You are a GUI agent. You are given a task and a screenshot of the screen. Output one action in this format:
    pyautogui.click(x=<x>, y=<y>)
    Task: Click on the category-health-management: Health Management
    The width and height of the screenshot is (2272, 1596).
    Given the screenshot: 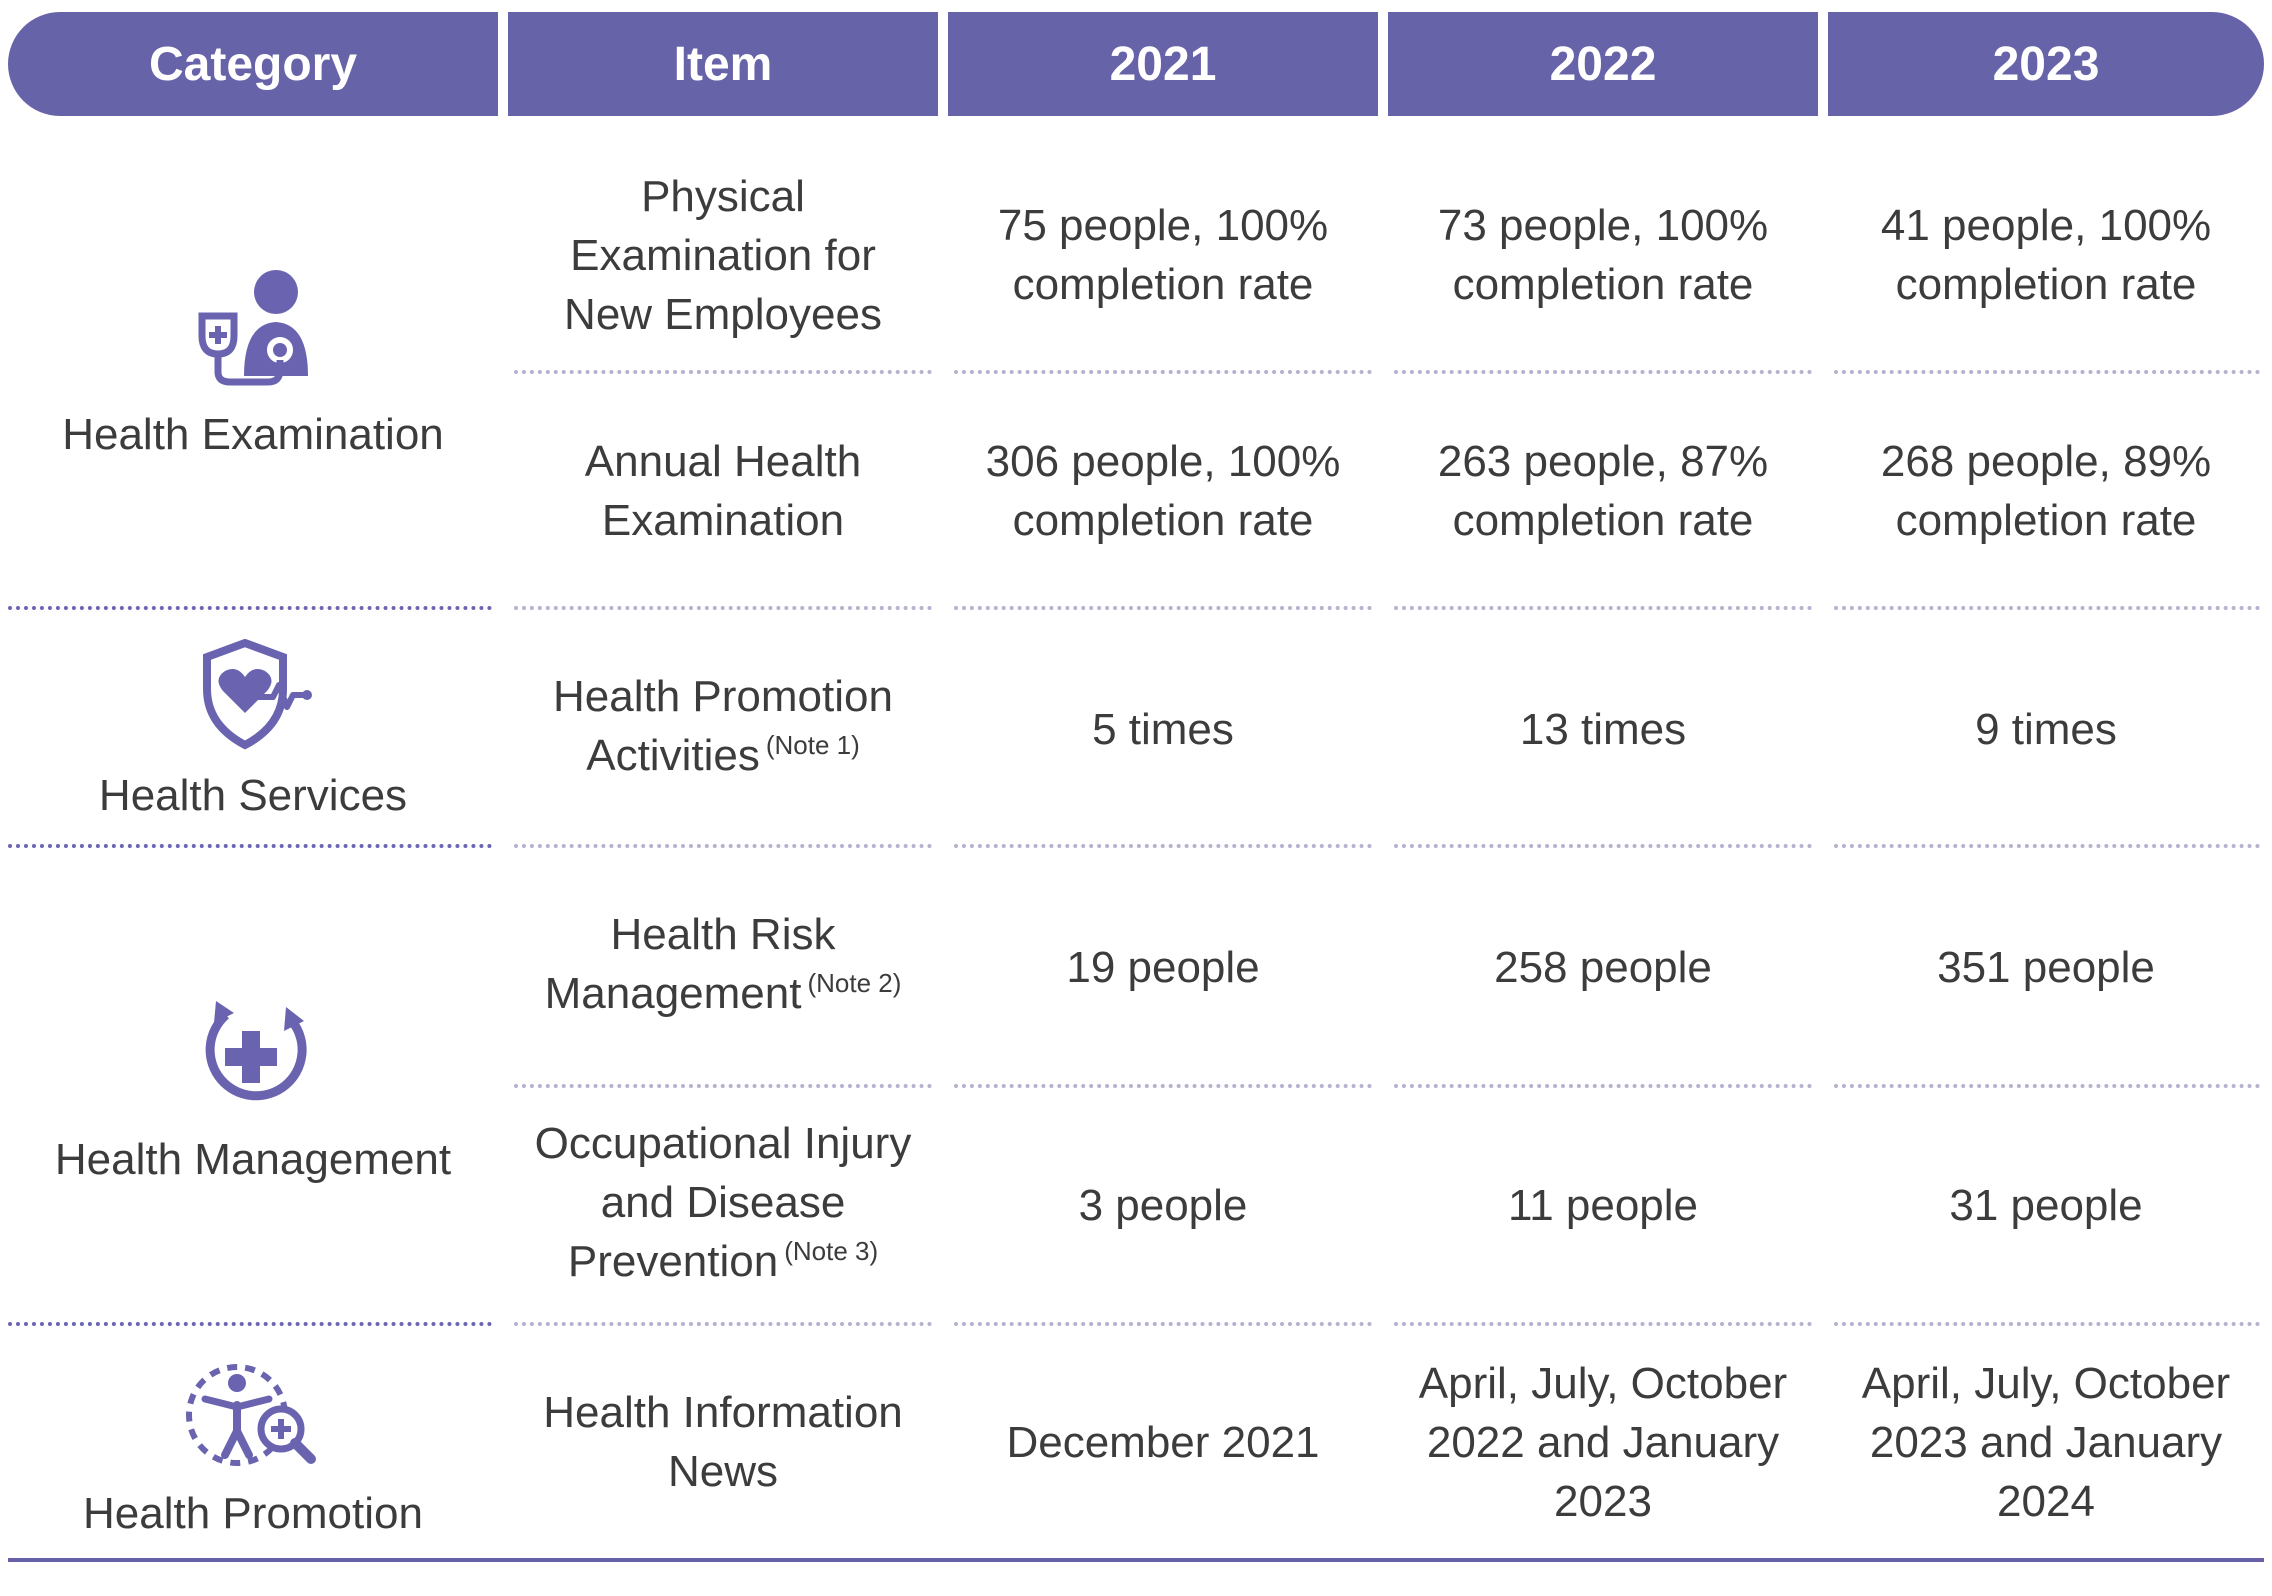 What is the action you would take?
    pyautogui.click(x=253, y=1090)
    